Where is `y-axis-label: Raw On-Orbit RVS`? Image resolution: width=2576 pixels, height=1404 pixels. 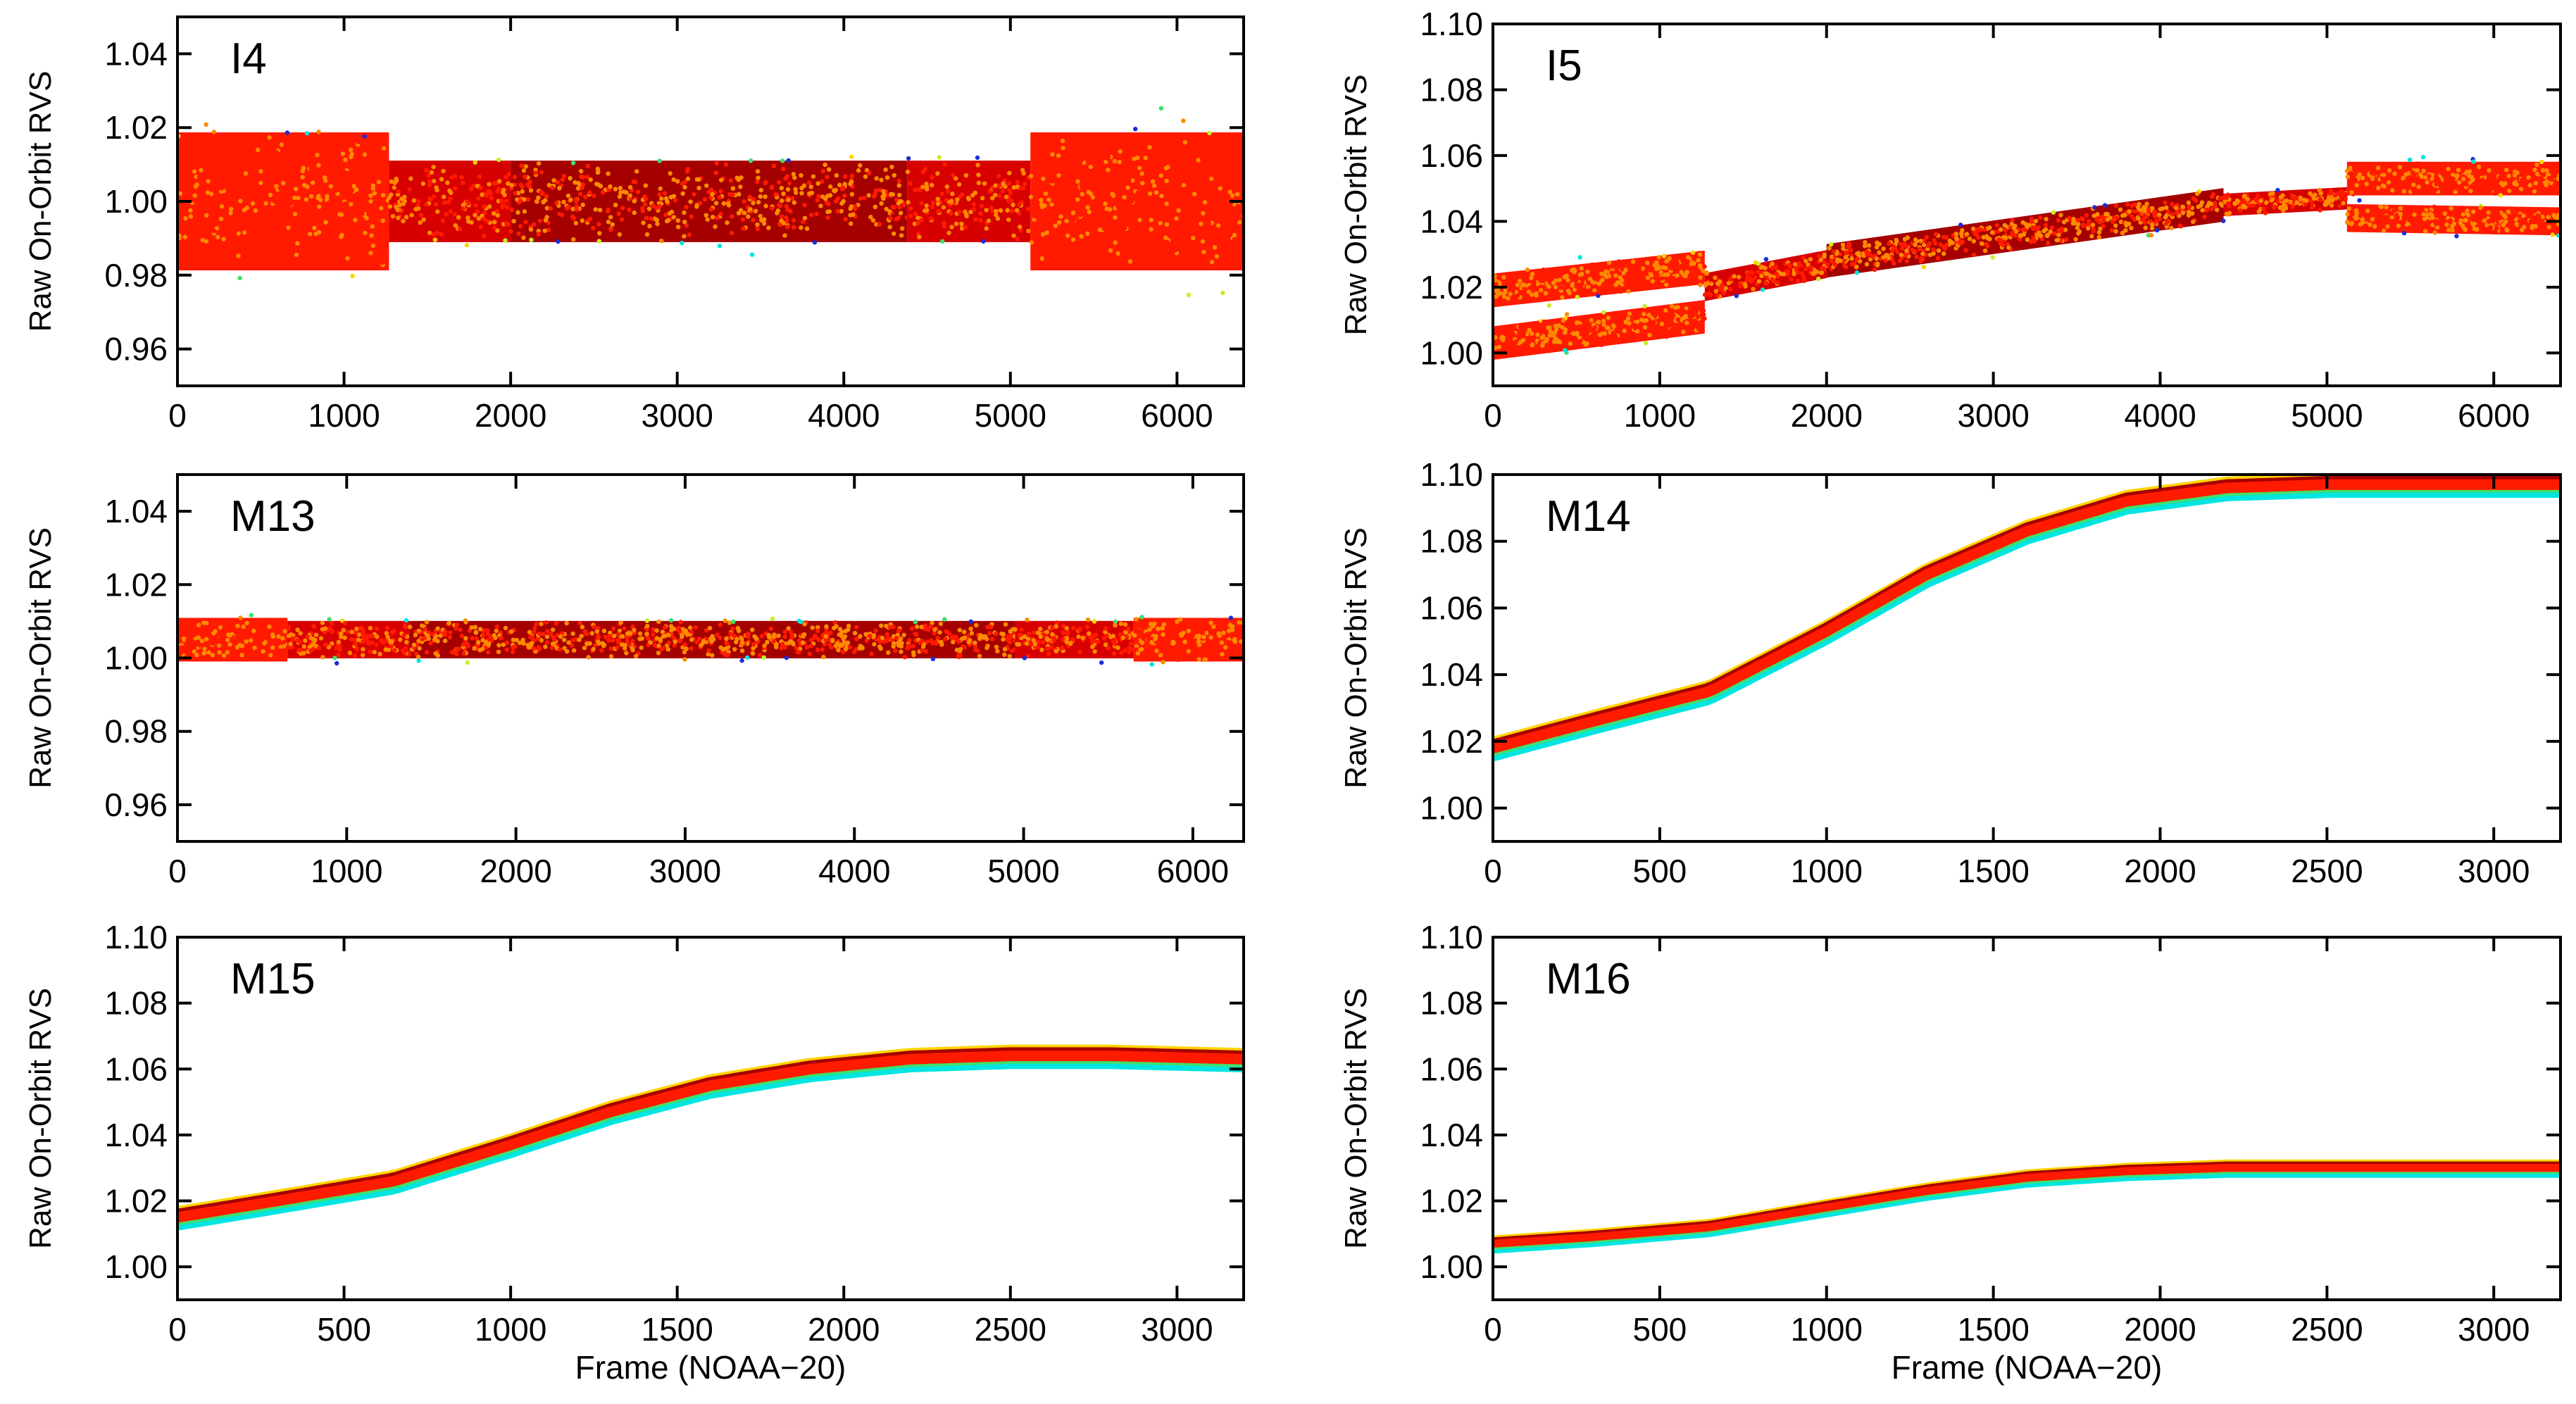
y-axis-label: Raw On-Orbit RVS is located at coordinates (1356, 205).